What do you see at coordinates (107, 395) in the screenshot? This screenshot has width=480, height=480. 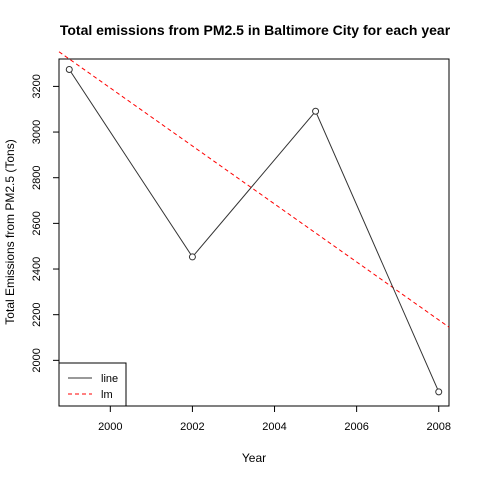 I see `legend-label-lm: lm` at bounding box center [107, 395].